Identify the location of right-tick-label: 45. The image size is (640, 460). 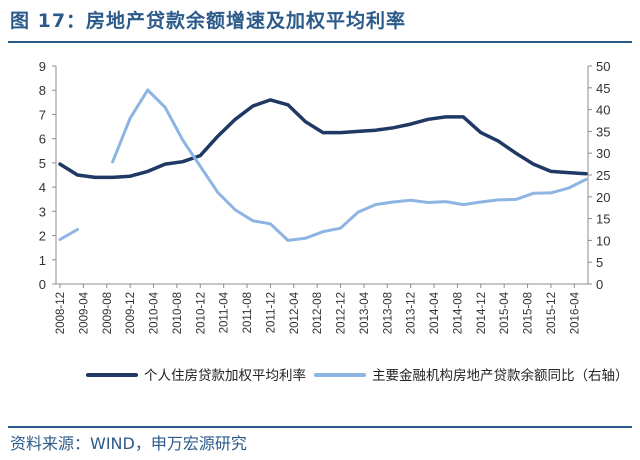
(603, 88).